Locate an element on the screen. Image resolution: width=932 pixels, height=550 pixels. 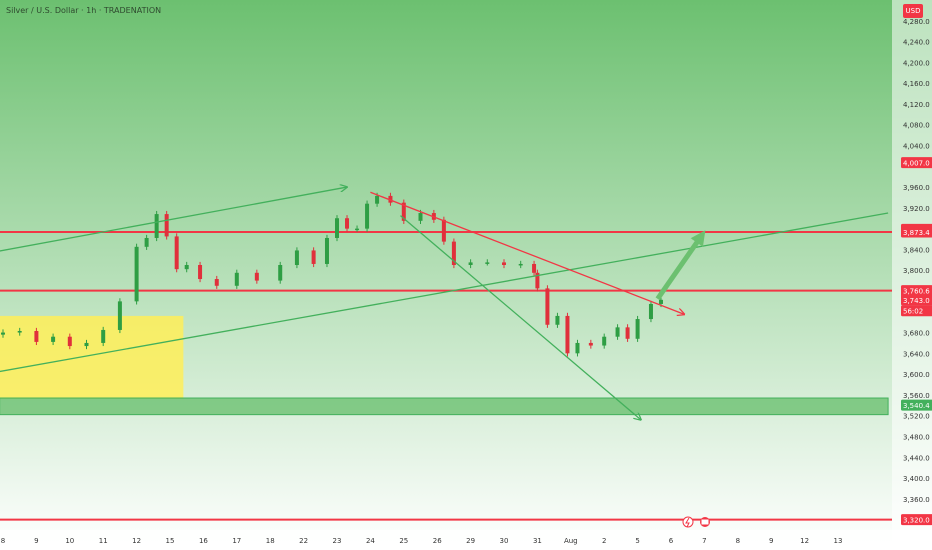
flag-icon is located at coordinates (705, 522).